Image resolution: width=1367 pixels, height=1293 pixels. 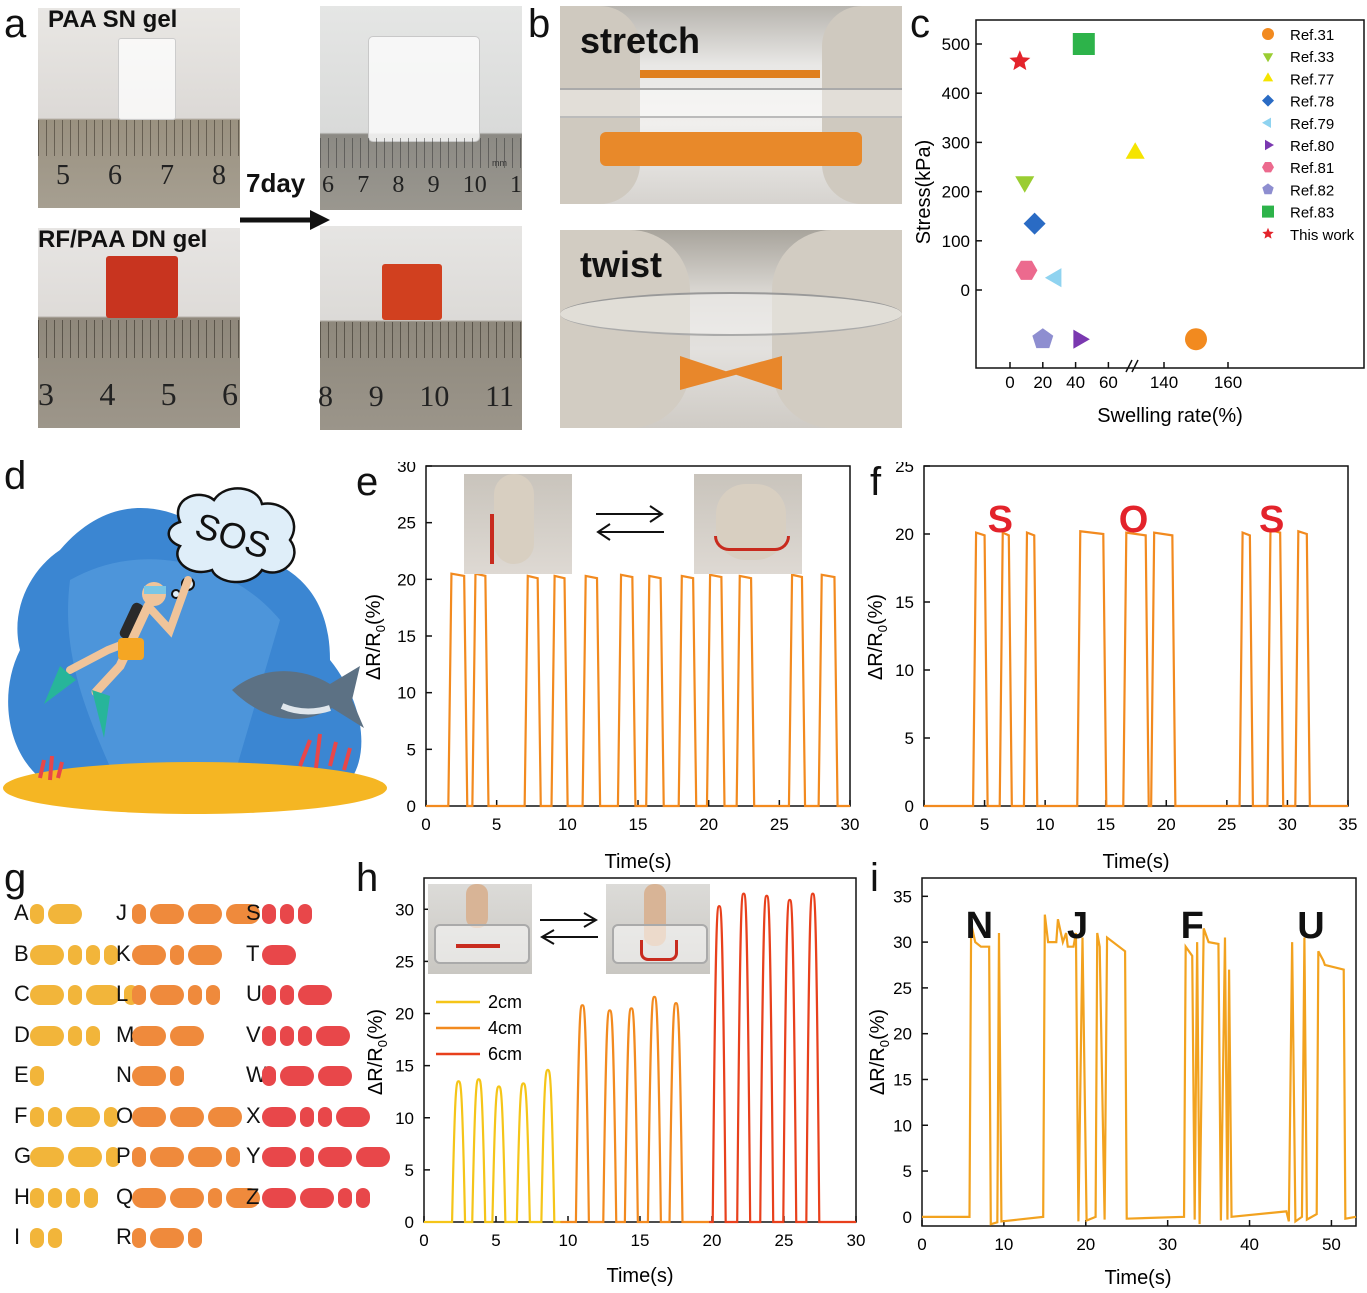 I want to click on ruler-tick-strip, so click(x=421, y=340).